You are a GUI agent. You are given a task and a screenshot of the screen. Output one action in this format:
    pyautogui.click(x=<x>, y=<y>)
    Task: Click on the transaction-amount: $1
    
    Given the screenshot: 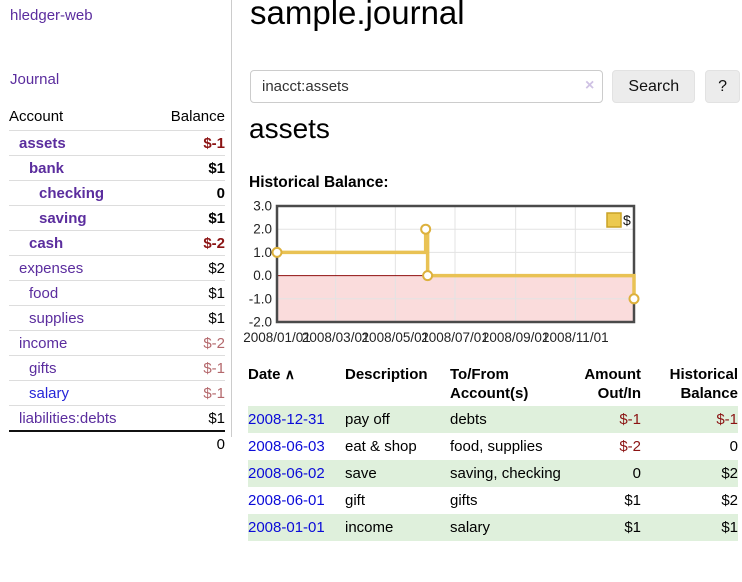 What is the action you would take?
    pyautogui.click(x=632, y=527)
    